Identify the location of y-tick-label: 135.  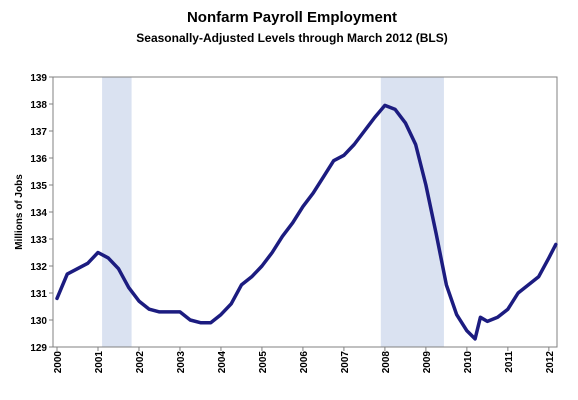
(38, 186).